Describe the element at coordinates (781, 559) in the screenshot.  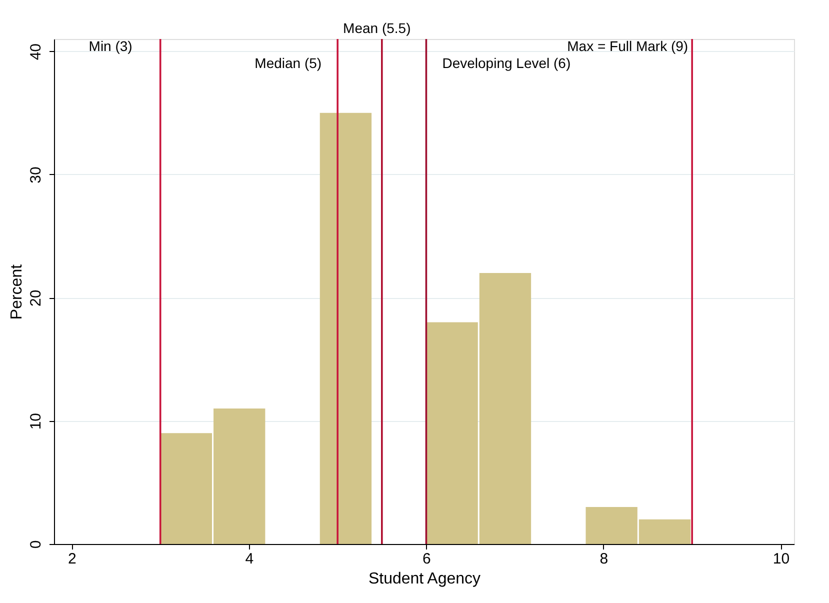
I see `x-tick-label: 10` at that location.